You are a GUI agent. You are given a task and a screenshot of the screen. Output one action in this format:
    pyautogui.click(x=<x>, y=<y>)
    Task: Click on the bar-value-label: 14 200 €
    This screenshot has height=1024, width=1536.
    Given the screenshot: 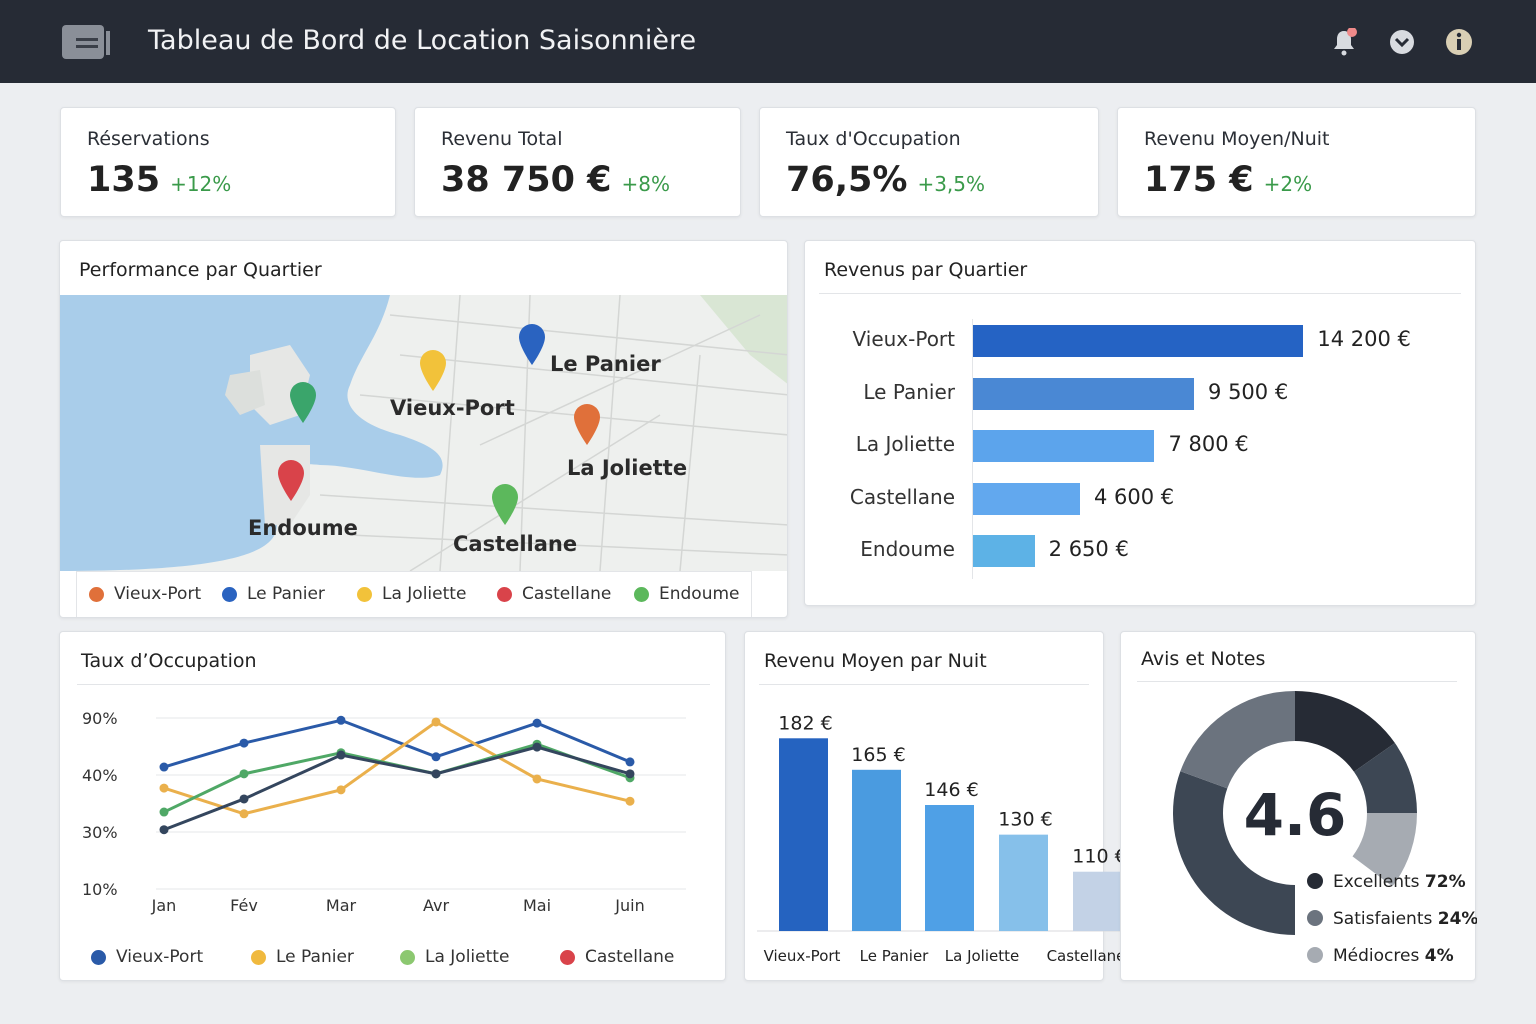 What is the action you would take?
    pyautogui.click(x=1364, y=339)
    